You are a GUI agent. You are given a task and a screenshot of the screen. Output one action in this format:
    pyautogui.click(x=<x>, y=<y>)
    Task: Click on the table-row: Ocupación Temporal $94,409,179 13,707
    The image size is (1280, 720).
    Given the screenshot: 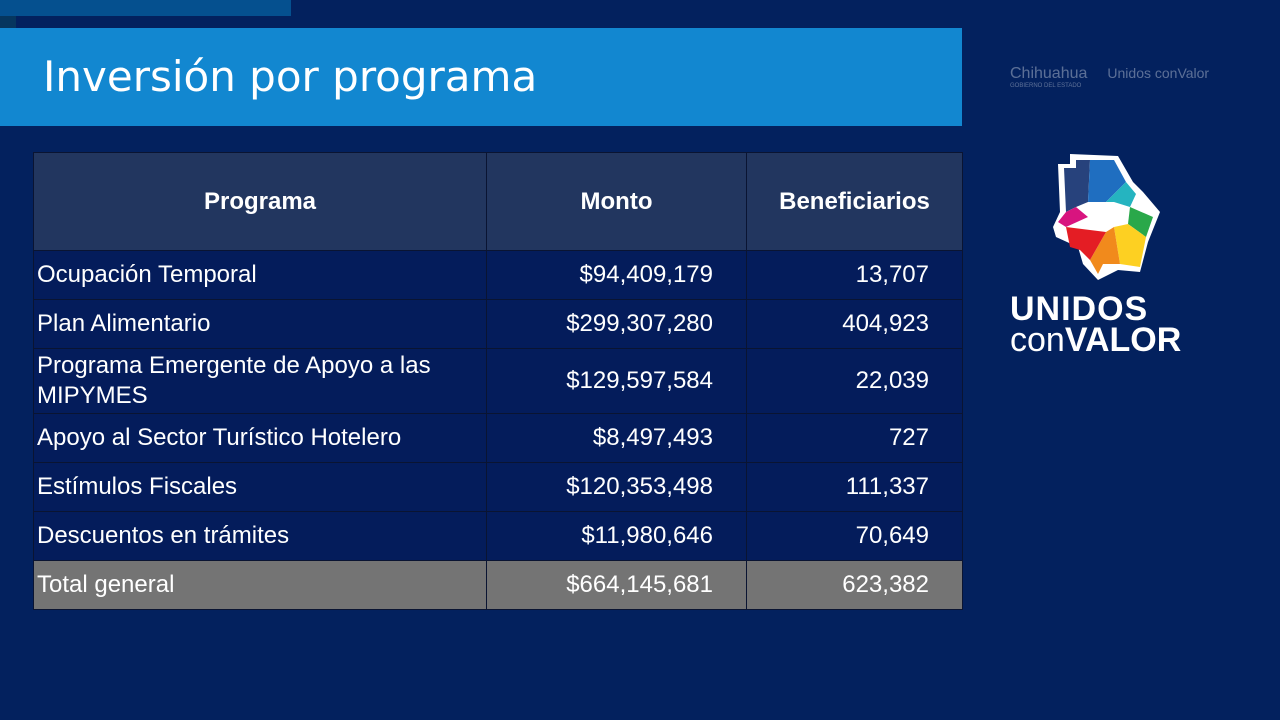 What is the action you would take?
    pyautogui.click(x=498, y=275)
    